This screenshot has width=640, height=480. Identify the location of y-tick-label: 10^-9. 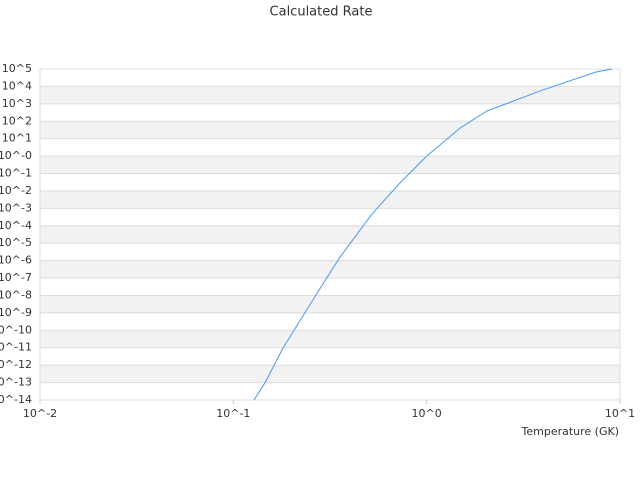
(16, 312).